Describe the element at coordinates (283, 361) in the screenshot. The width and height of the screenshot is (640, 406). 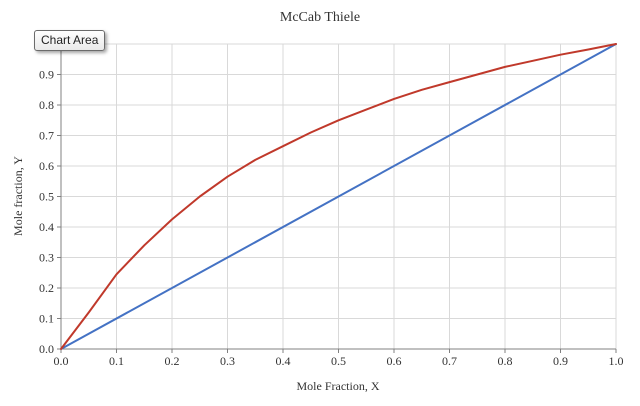
I see `x-tick-label: 0.4` at that location.